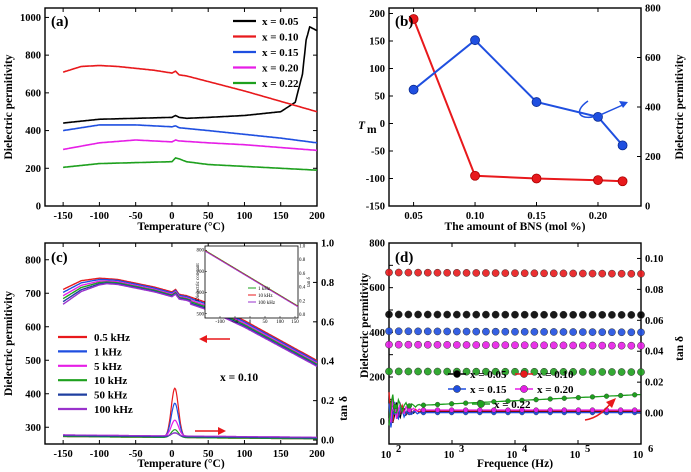  Describe the element at coordinates (587, 449) in the screenshot. I see `d-x-tick-exp: 5` at that location.